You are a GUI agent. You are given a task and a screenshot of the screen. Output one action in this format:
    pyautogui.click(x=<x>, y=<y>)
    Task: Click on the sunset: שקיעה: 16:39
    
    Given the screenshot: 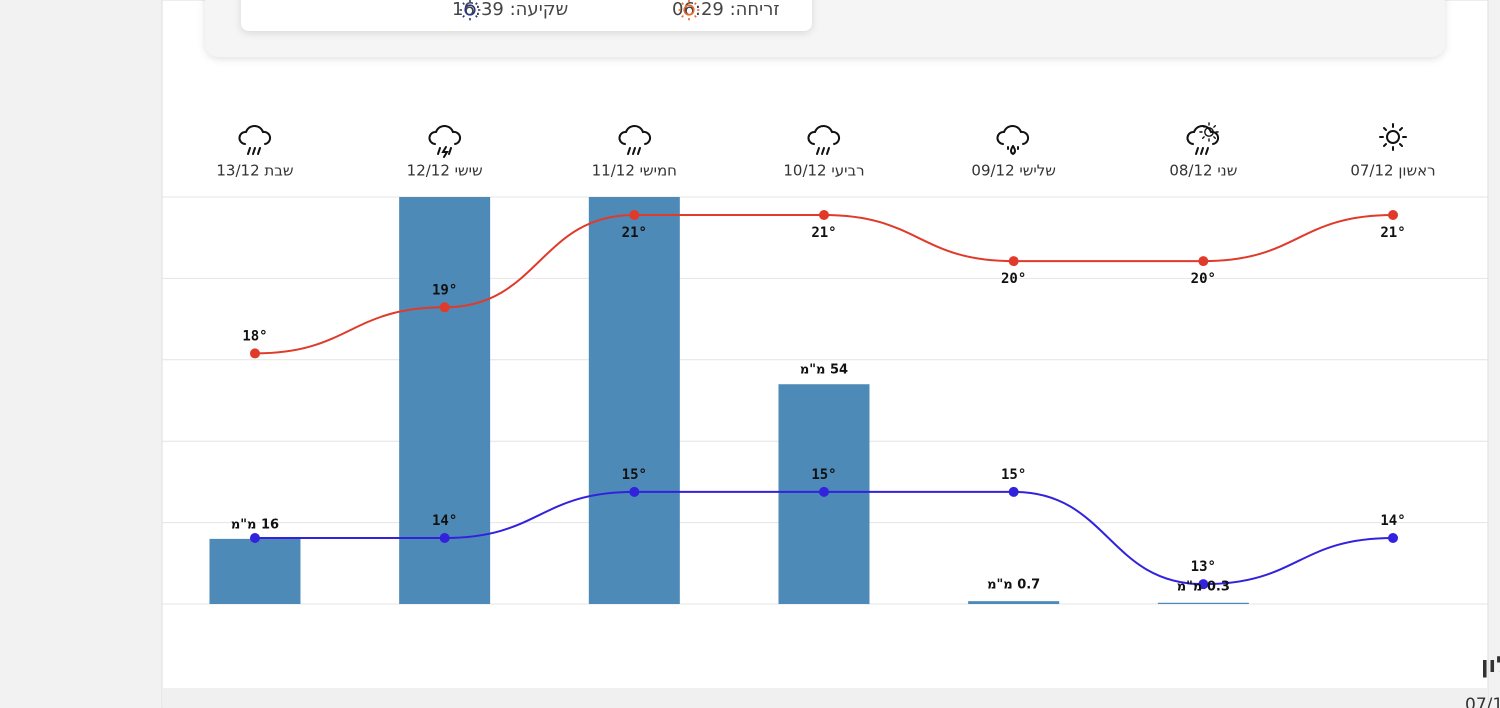 What is the action you would take?
    pyautogui.click(x=510, y=10)
    